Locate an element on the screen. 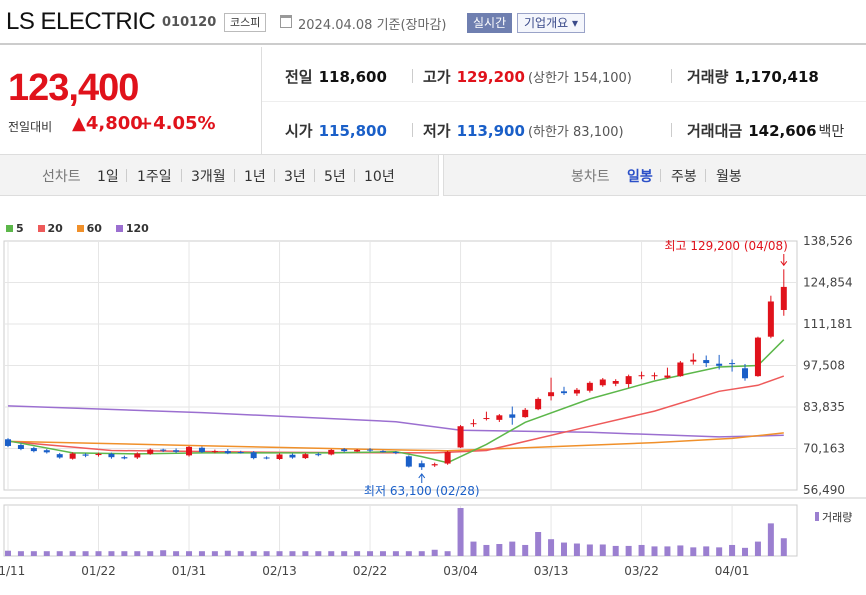 This screenshot has width=866, height=595. period-5y: 5년 is located at coordinates (335, 177).